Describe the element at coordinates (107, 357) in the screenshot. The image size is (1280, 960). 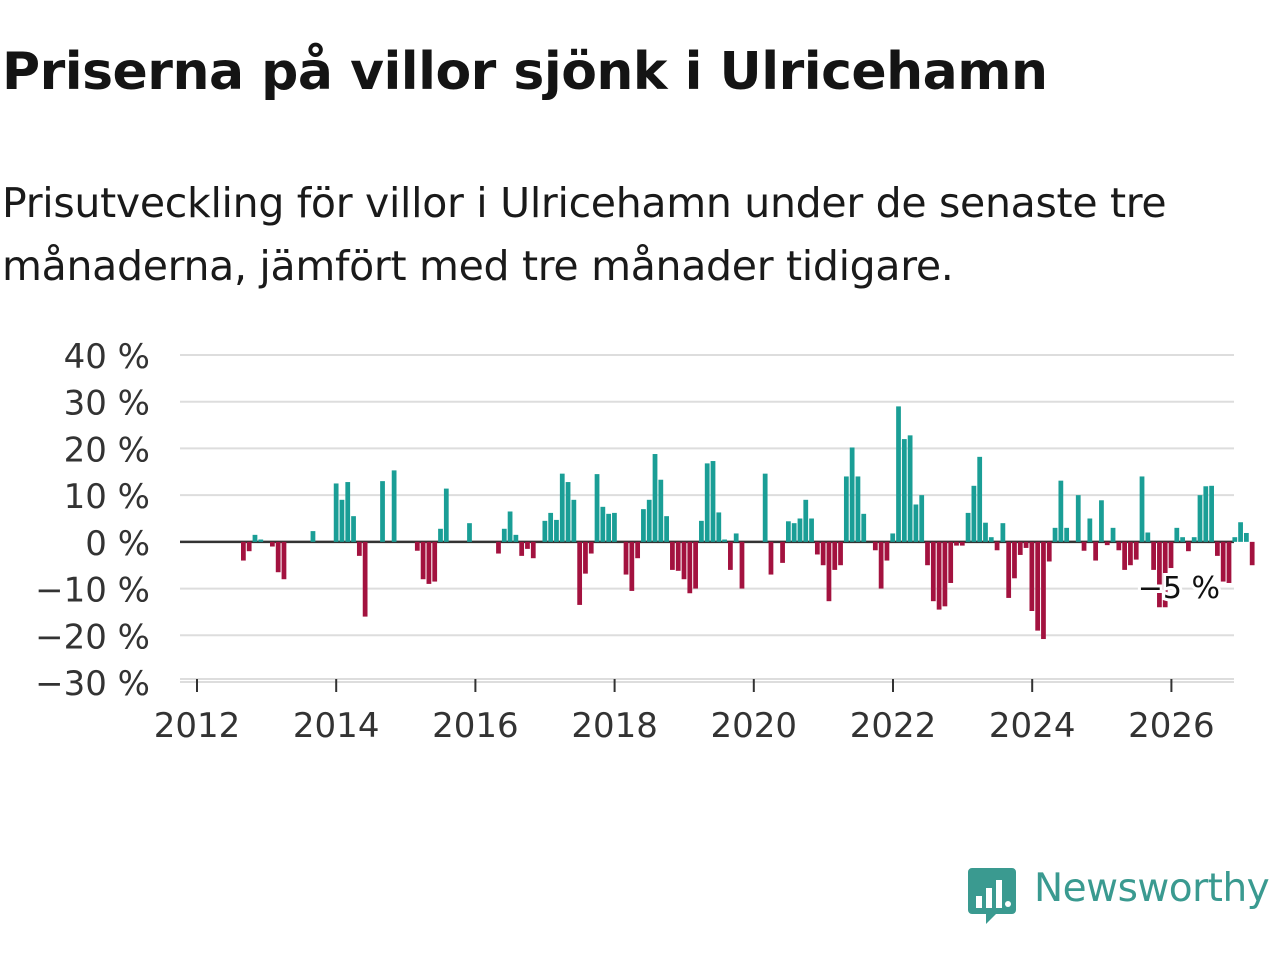
I see `y-tick-label: 40 %` at that location.